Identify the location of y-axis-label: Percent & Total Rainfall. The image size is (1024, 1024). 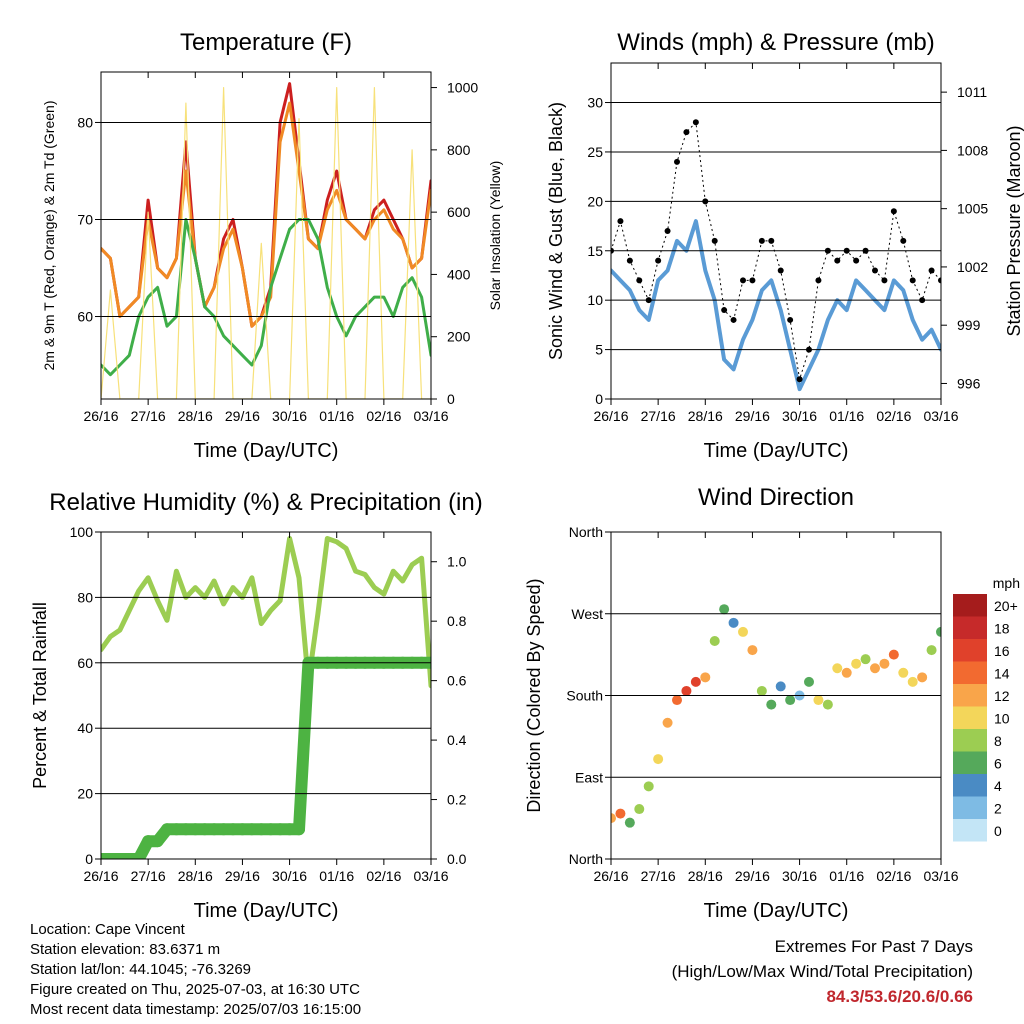
(40, 695).